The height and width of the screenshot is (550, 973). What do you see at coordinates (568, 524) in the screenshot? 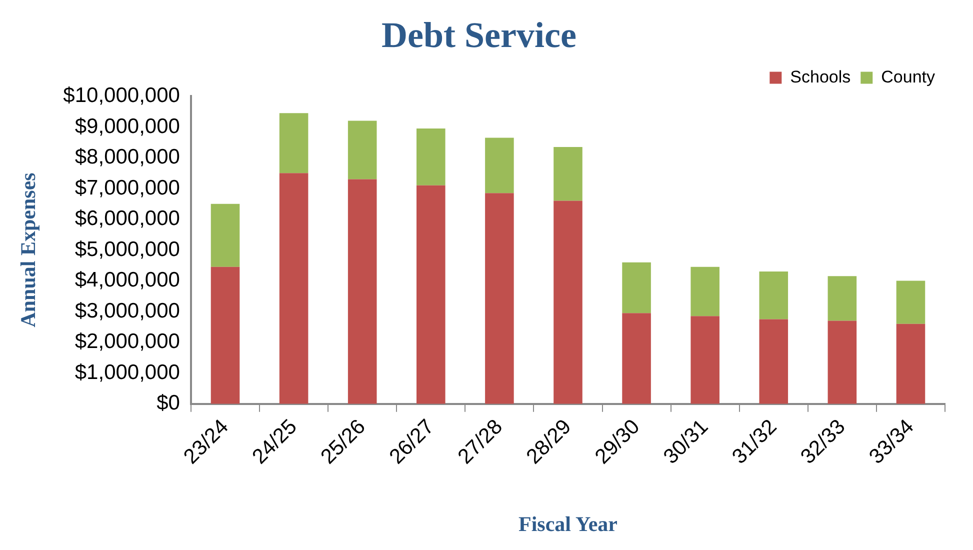
I see `x-axis-title: Fiscal Year` at bounding box center [568, 524].